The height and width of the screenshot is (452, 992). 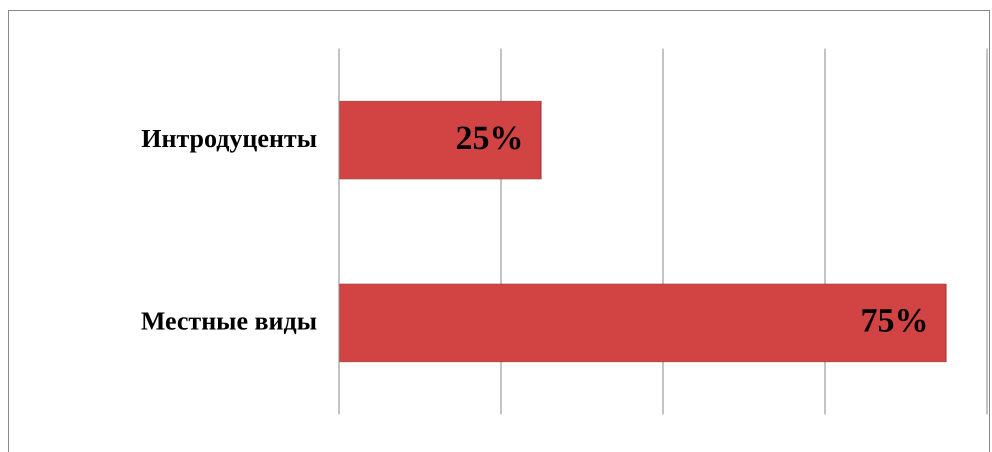 What do you see at coordinates (229, 138) in the screenshot?
I see `y-tick-label: Интродуценты` at bounding box center [229, 138].